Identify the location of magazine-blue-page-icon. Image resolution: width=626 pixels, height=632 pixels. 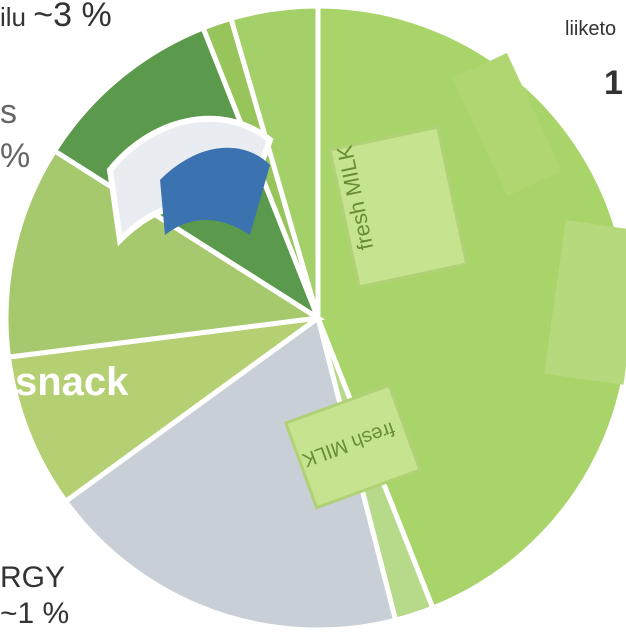
(215, 191).